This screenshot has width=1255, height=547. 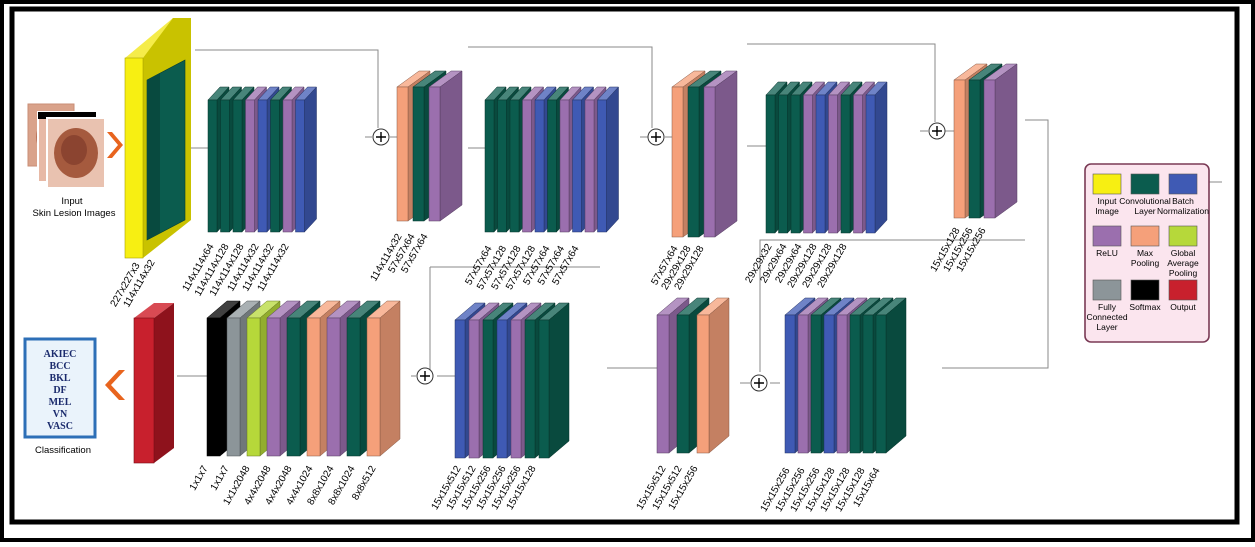 I want to click on class-label: BCC, so click(x=59, y=366).